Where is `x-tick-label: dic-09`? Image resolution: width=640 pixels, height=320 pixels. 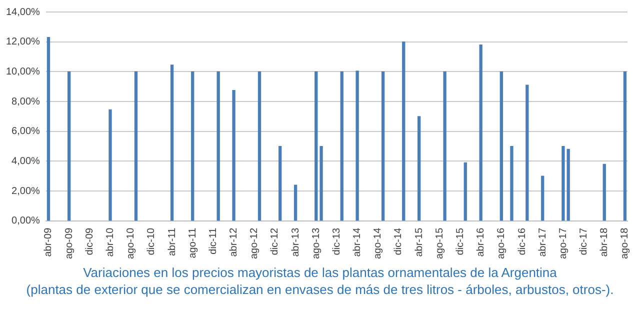
x-tick-label: dic-09 is located at coordinates (90, 241).